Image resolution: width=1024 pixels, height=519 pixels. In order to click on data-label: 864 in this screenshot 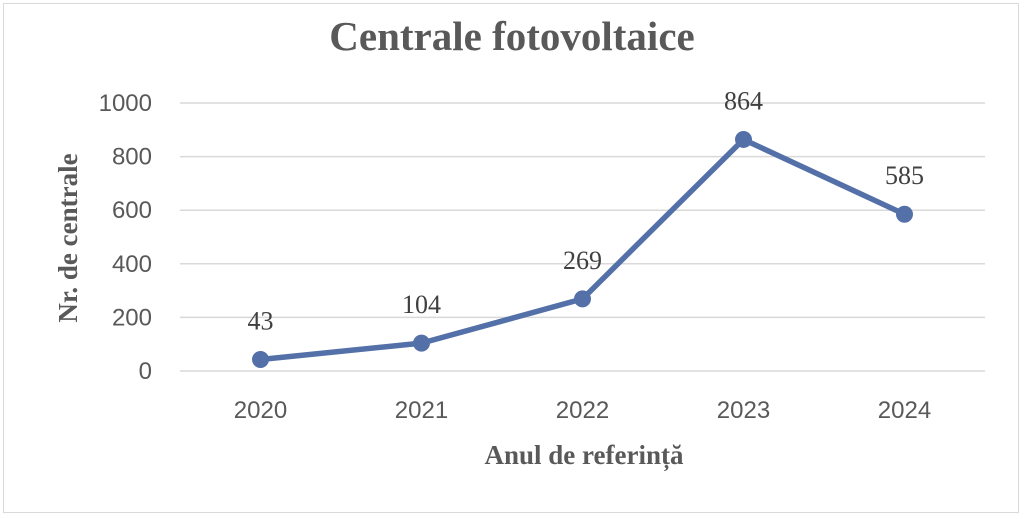, I will do `click(743, 100)`.